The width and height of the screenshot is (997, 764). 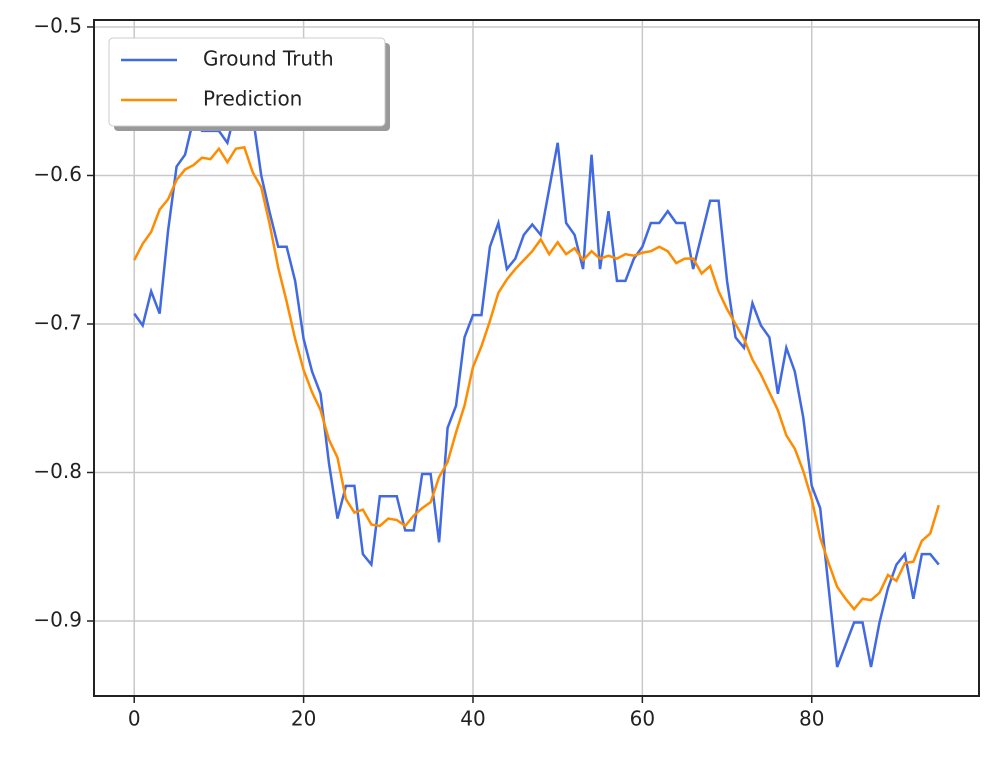 What do you see at coordinates (57, 322) in the screenshot?
I see `y-tick-label: −0.7` at bounding box center [57, 322].